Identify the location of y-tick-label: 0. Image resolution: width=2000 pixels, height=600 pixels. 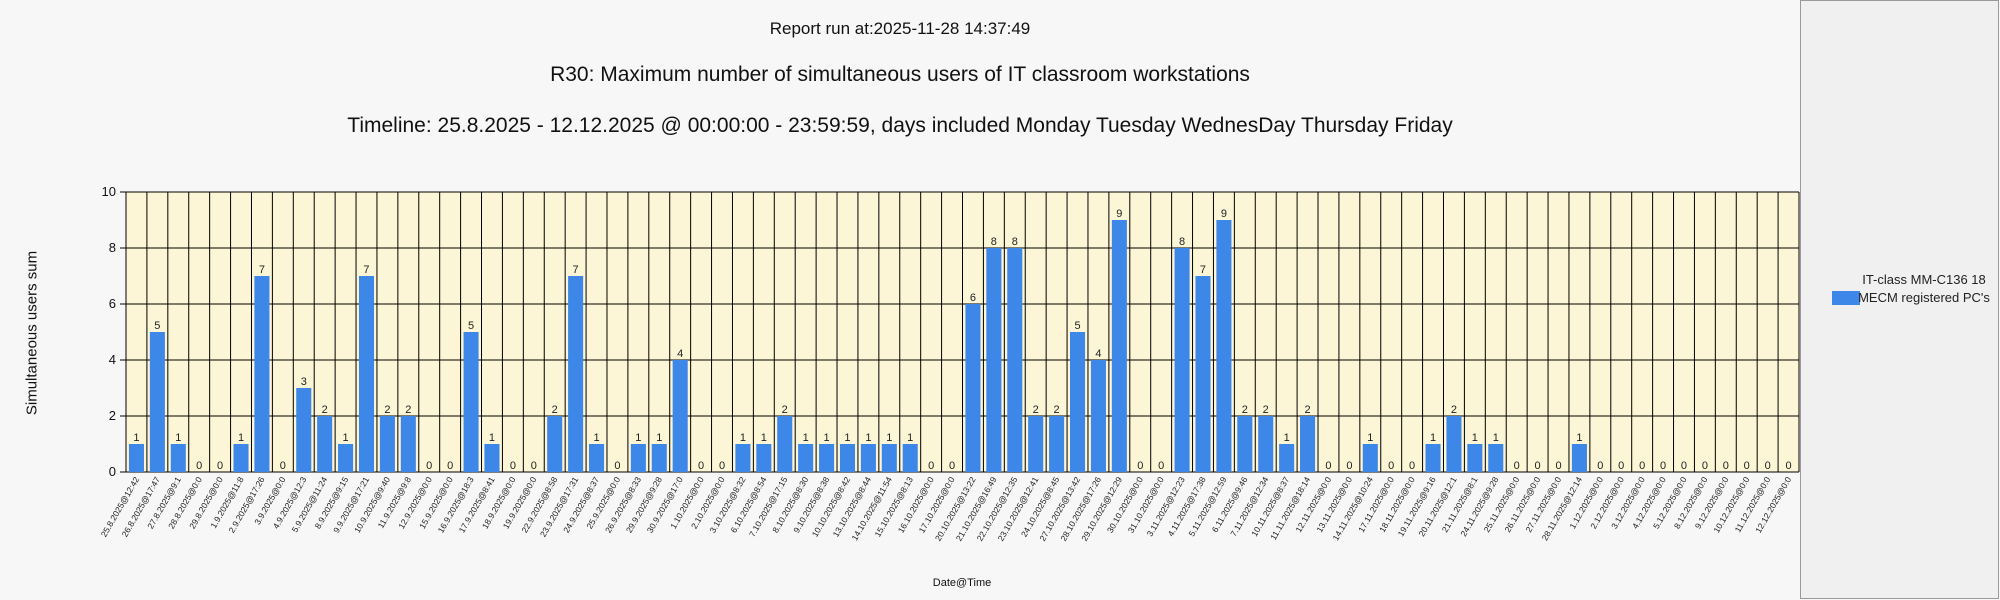
(112, 471).